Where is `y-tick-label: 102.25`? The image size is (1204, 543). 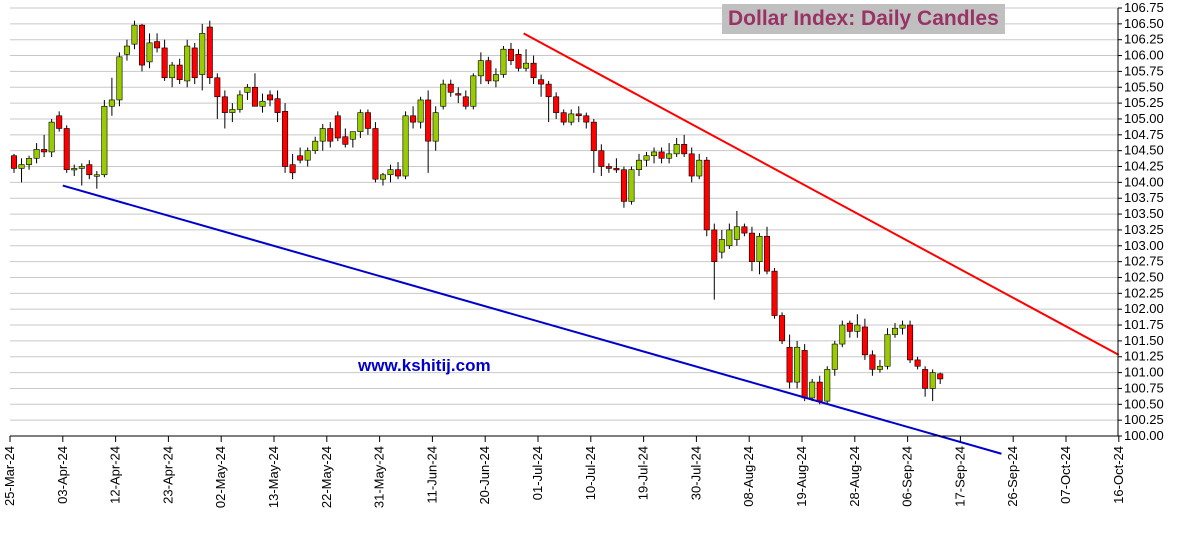
y-tick-label: 102.25 is located at coordinates (1144, 292).